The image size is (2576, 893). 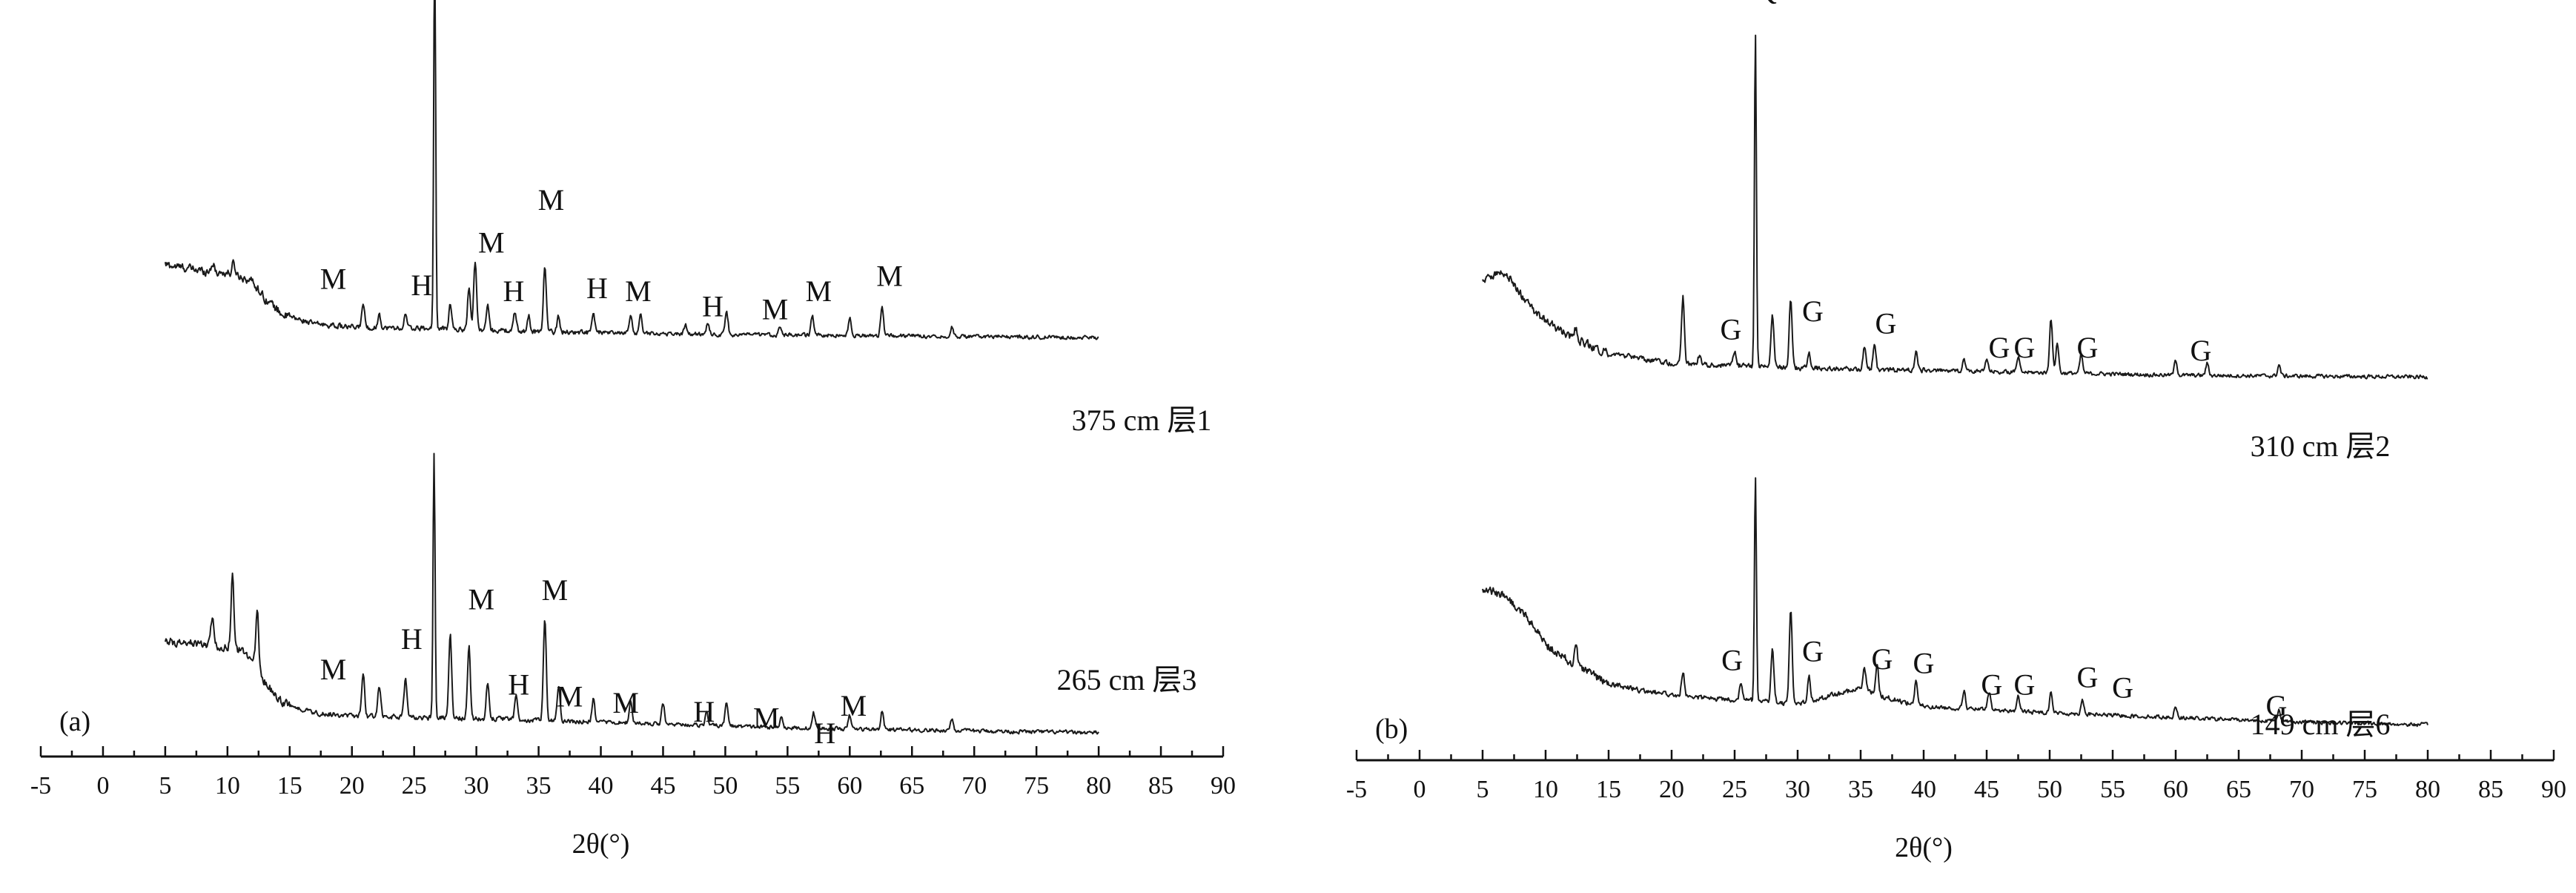 What do you see at coordinates (2321, 446) in the screenshot?
I see `sample-label: 310 cm 层2` at bounding box center [2321, 446].